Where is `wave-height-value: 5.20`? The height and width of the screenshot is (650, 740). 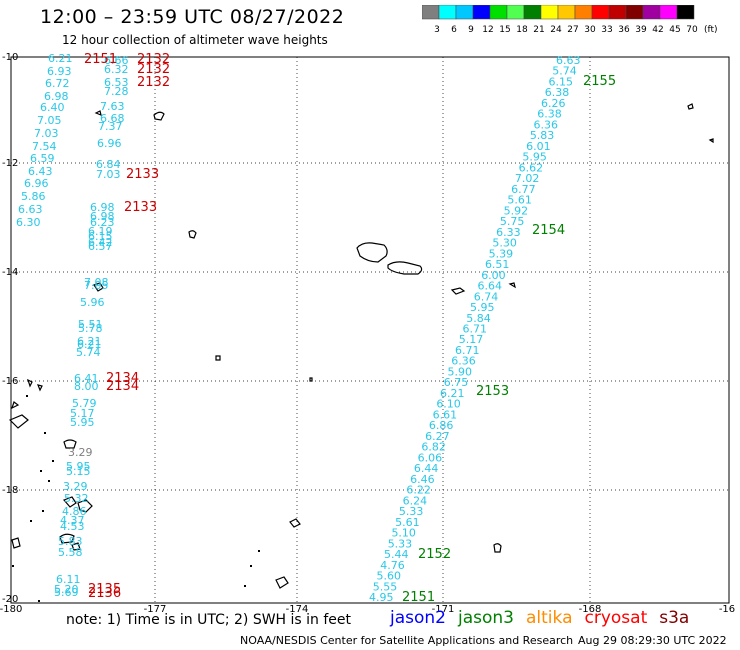 wave-height-value: 5.20 is located at coordinates (66, 589).